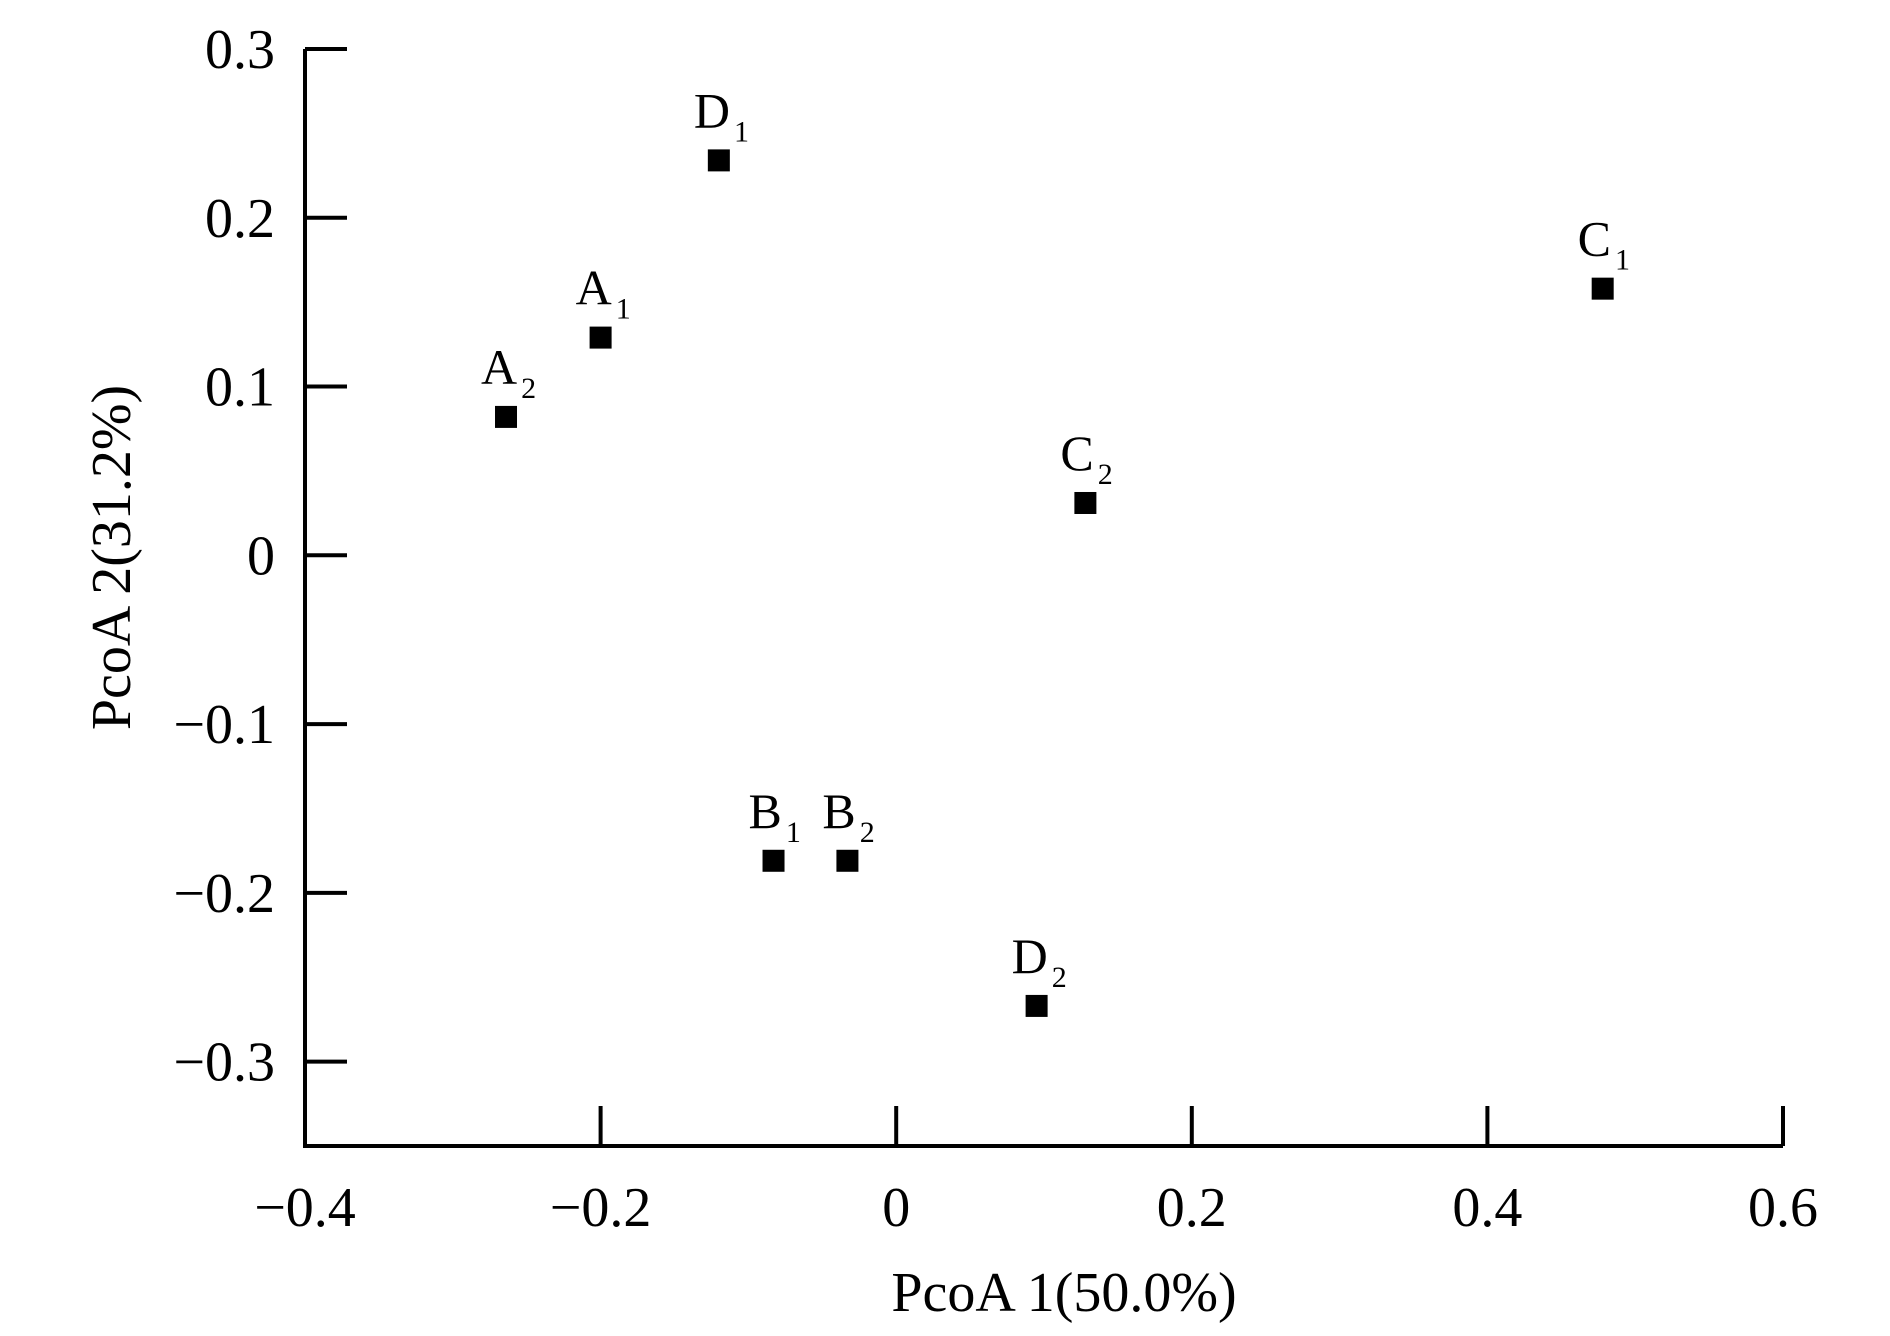 The height and width of the screenshot is (1336, 1890). Describe the element at coordinates (1783, 1208) in the screenshot. I see `x-tick-label: 0.6` at that location.